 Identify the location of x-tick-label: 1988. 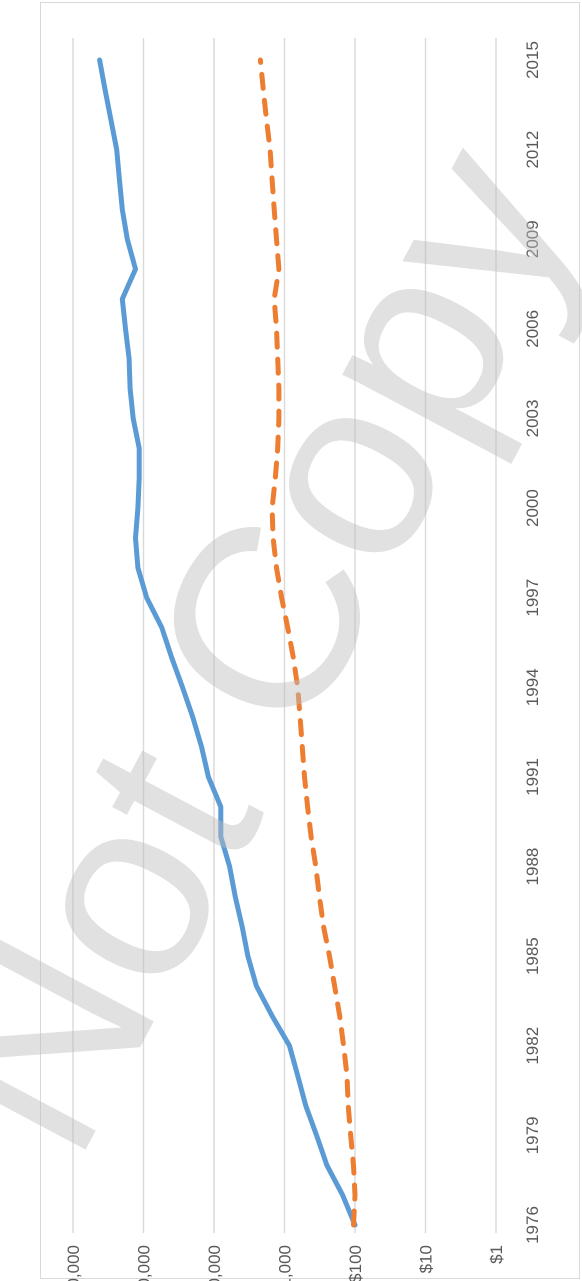
(532, 867).